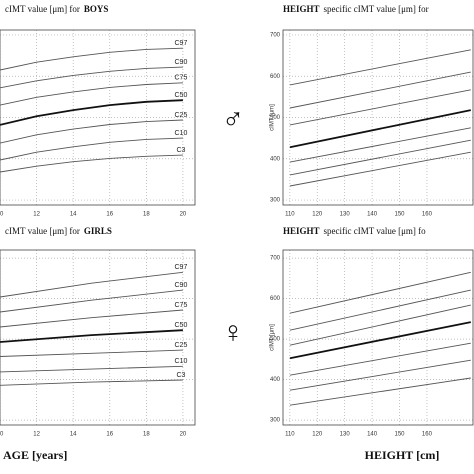  What do you see at coordinates (35, 455) in the screenshot?
I see `x-axis-label: AGE [years]` at bounding box center [35, 455].